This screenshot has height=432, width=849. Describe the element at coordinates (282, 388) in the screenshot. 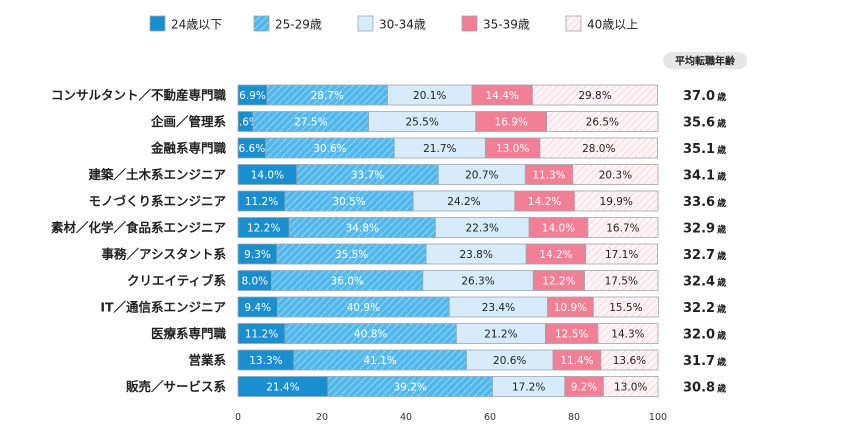

I see `data-label: 21.4%` at that location.